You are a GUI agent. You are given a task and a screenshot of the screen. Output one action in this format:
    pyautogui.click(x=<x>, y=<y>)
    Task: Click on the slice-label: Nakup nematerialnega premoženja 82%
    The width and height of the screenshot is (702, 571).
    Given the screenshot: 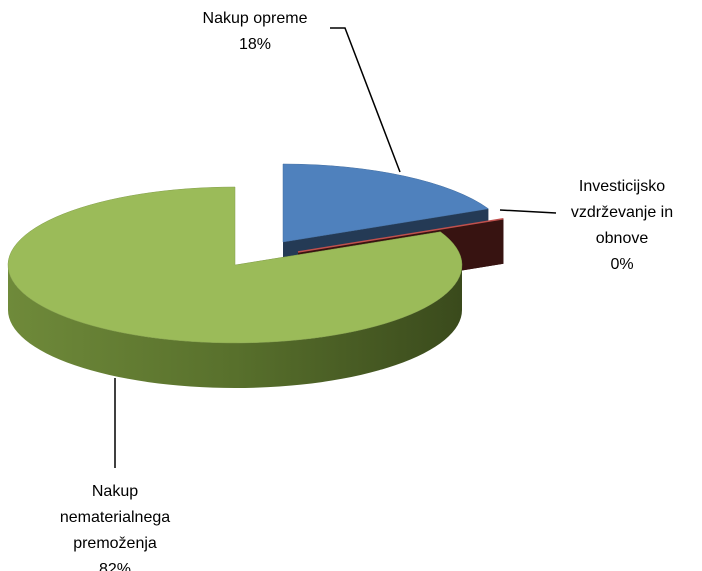 What is the action you would take?
    pyautogui.click(x=115, y=525)
    